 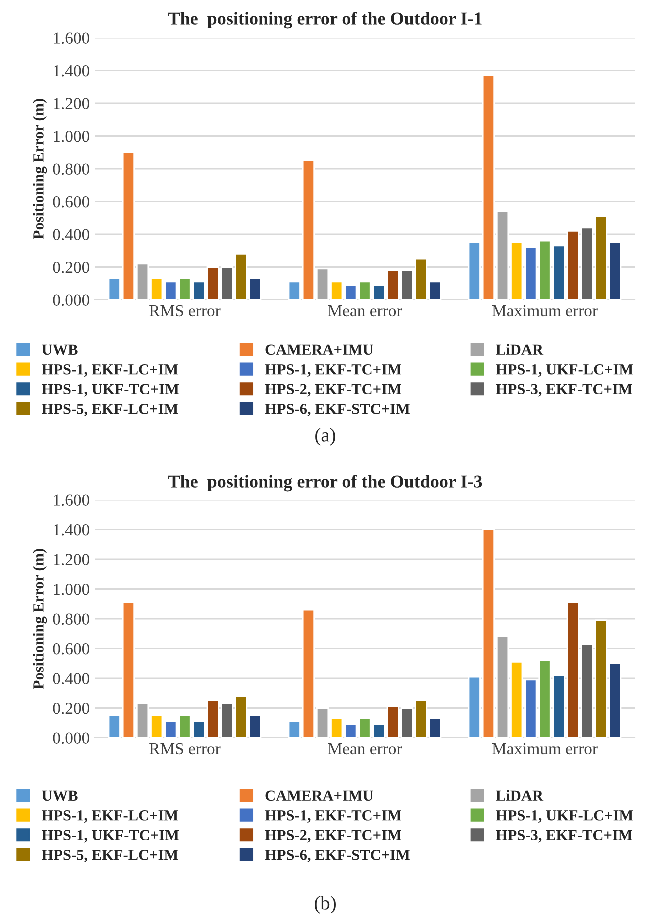 What do you see at coordinates (325, 905) in the screenshot?
I see `text: (b)` at bounding box center [325, 905].